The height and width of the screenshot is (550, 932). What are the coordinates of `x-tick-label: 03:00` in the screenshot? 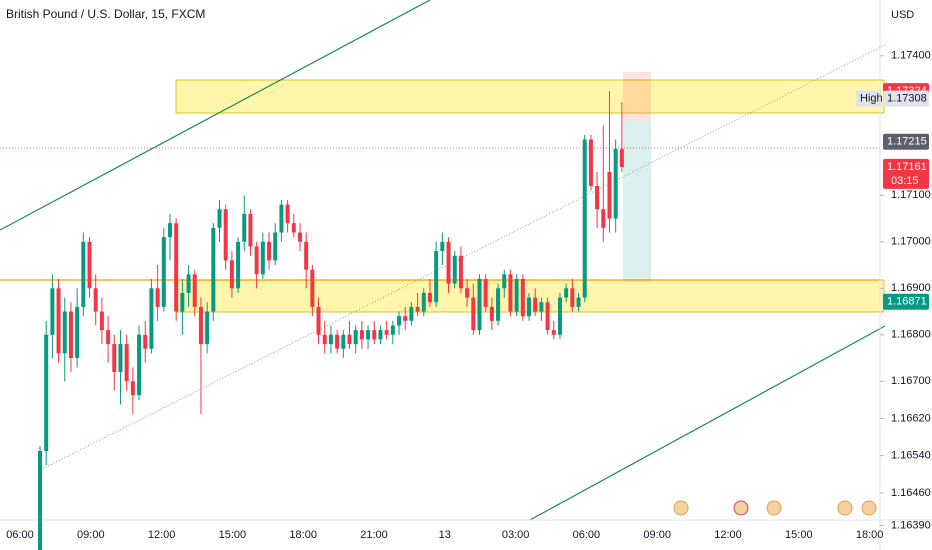 It's located at (516, 535).